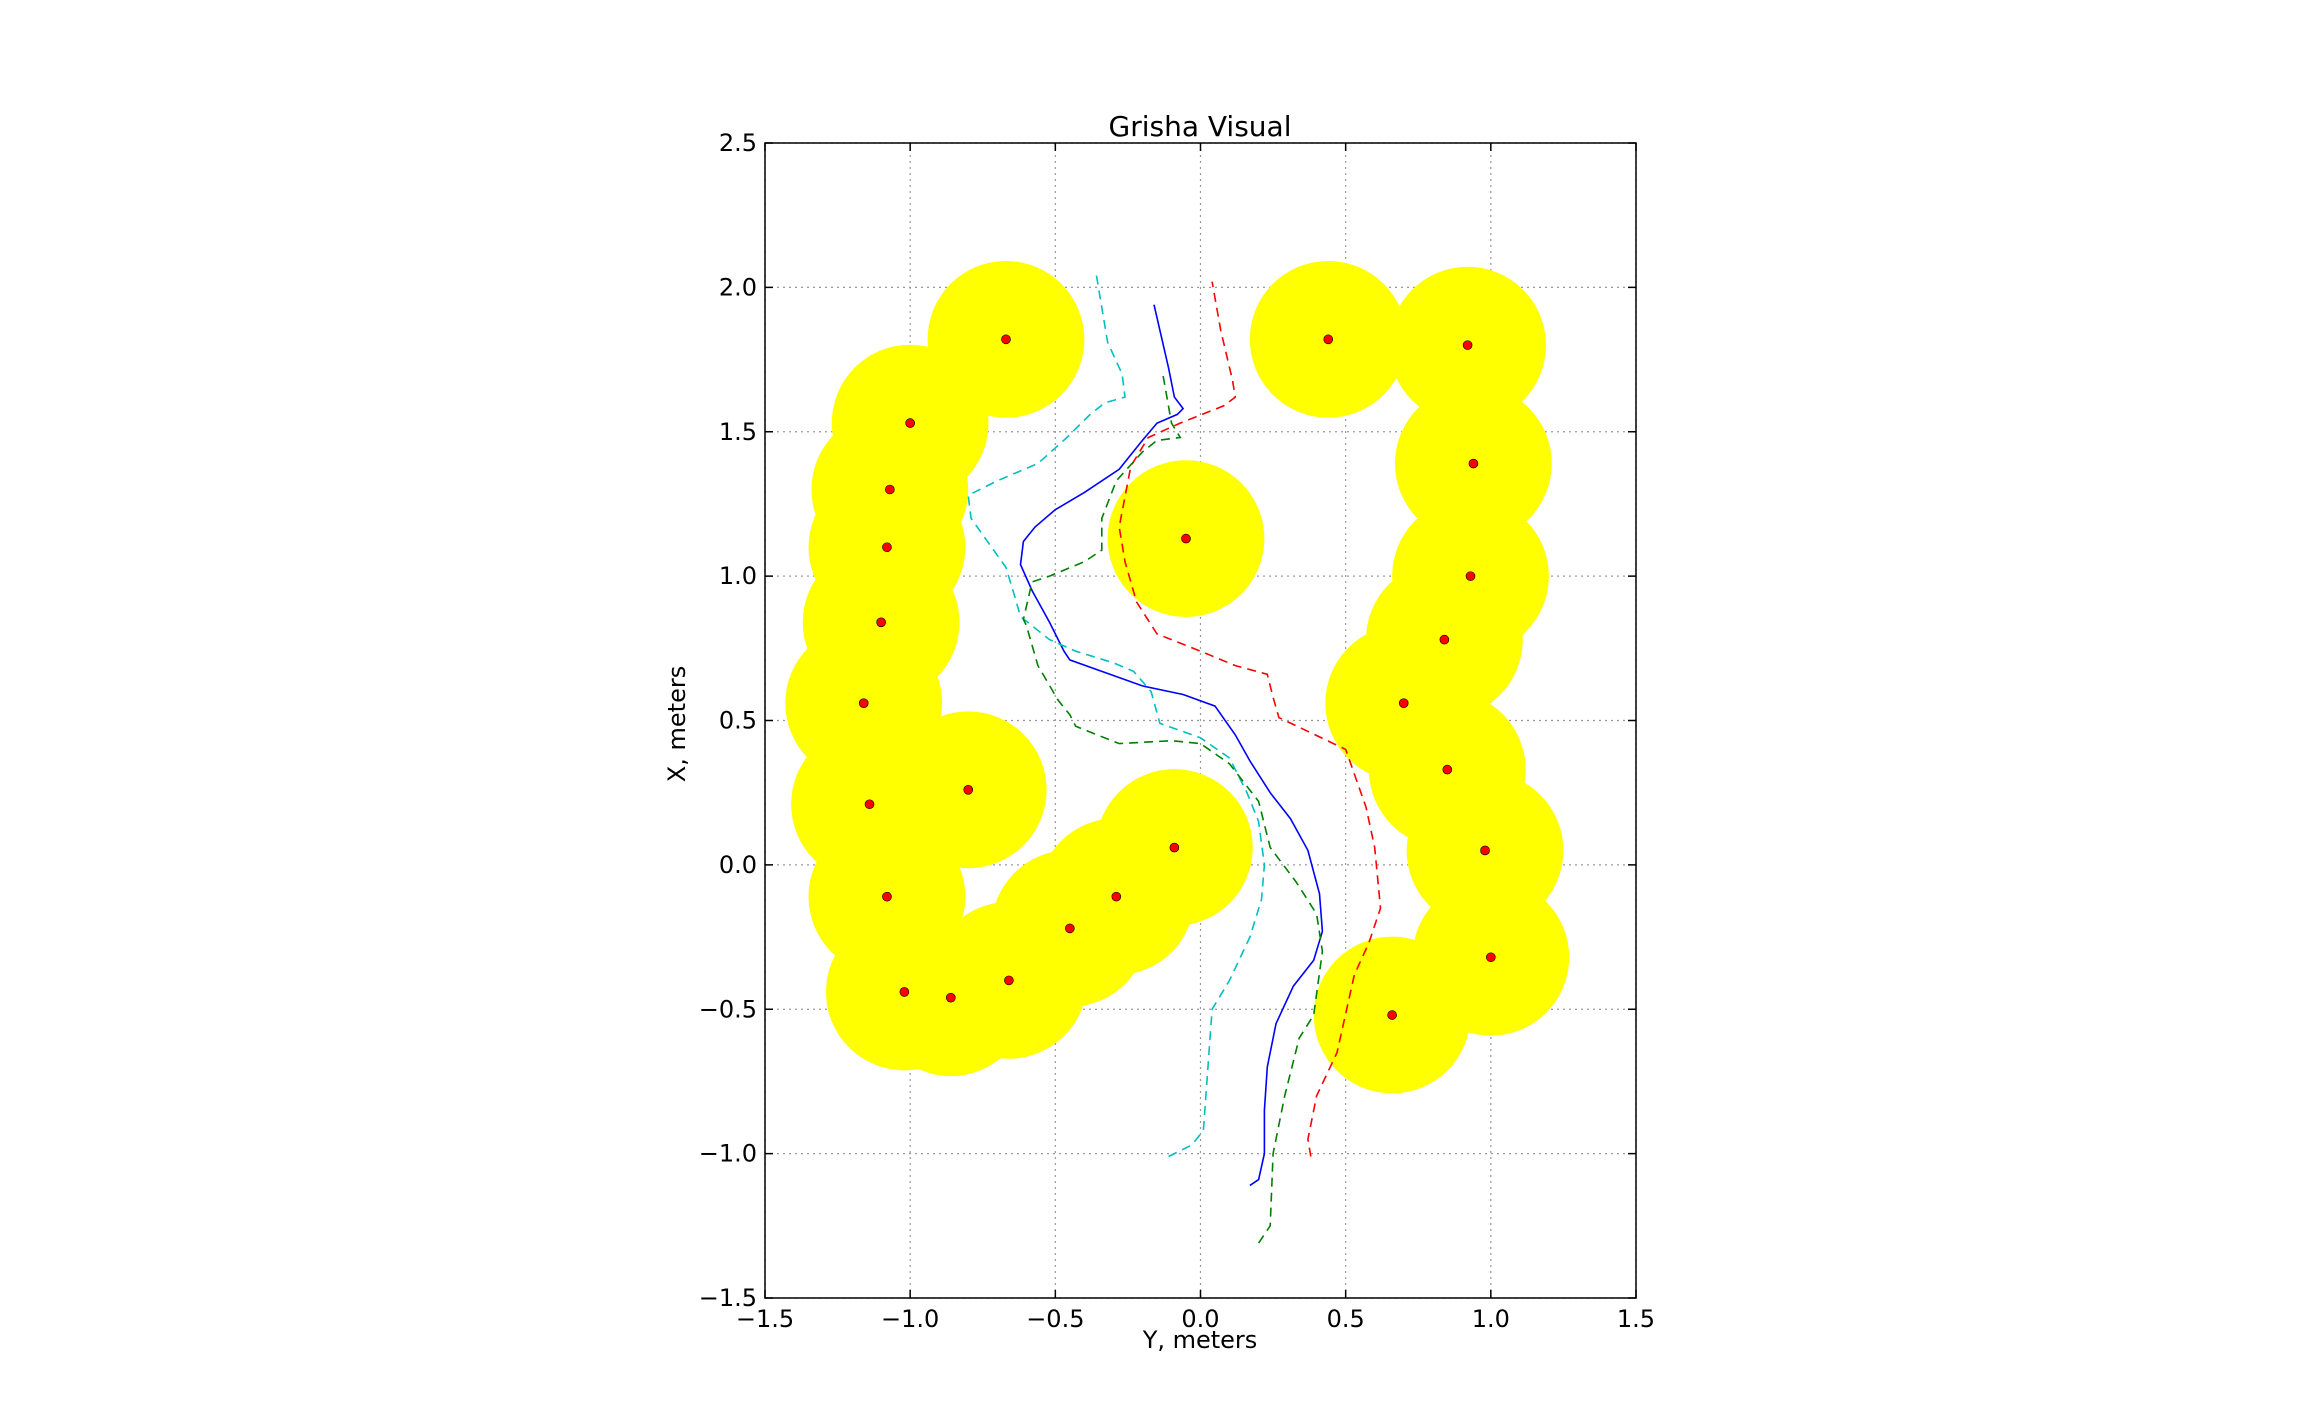 The height and width of the screenshot is (1427, 2318). Describe the element at coordinates (910, 1319) in the screenshot. I see `x-tick-label: −1.0` at that location.